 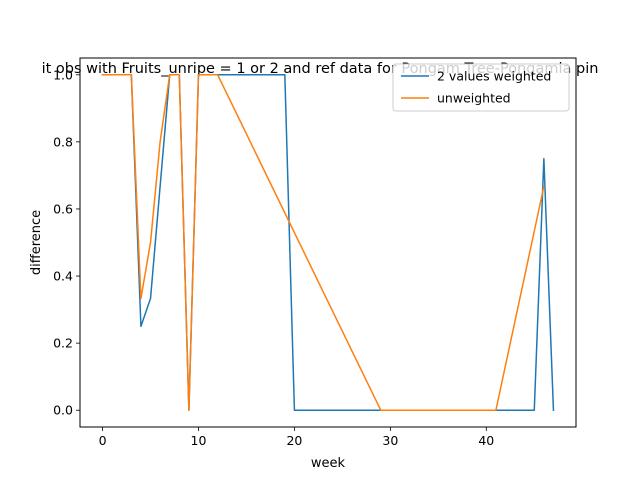 What do you see at coordinates (199, 440) in the screenshot?
I see `x-tick-label: 10` at bounding box center [199, 440].